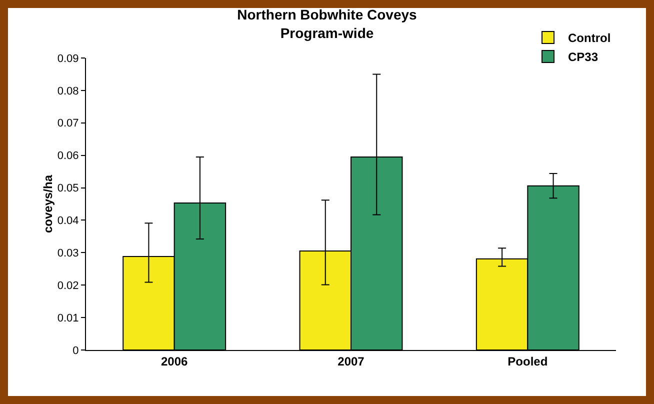 The image size is (654, 404). Describe the element at coordinates (68, 188) in the screenshot. I see `y-tick-label: 0.05` at that location.